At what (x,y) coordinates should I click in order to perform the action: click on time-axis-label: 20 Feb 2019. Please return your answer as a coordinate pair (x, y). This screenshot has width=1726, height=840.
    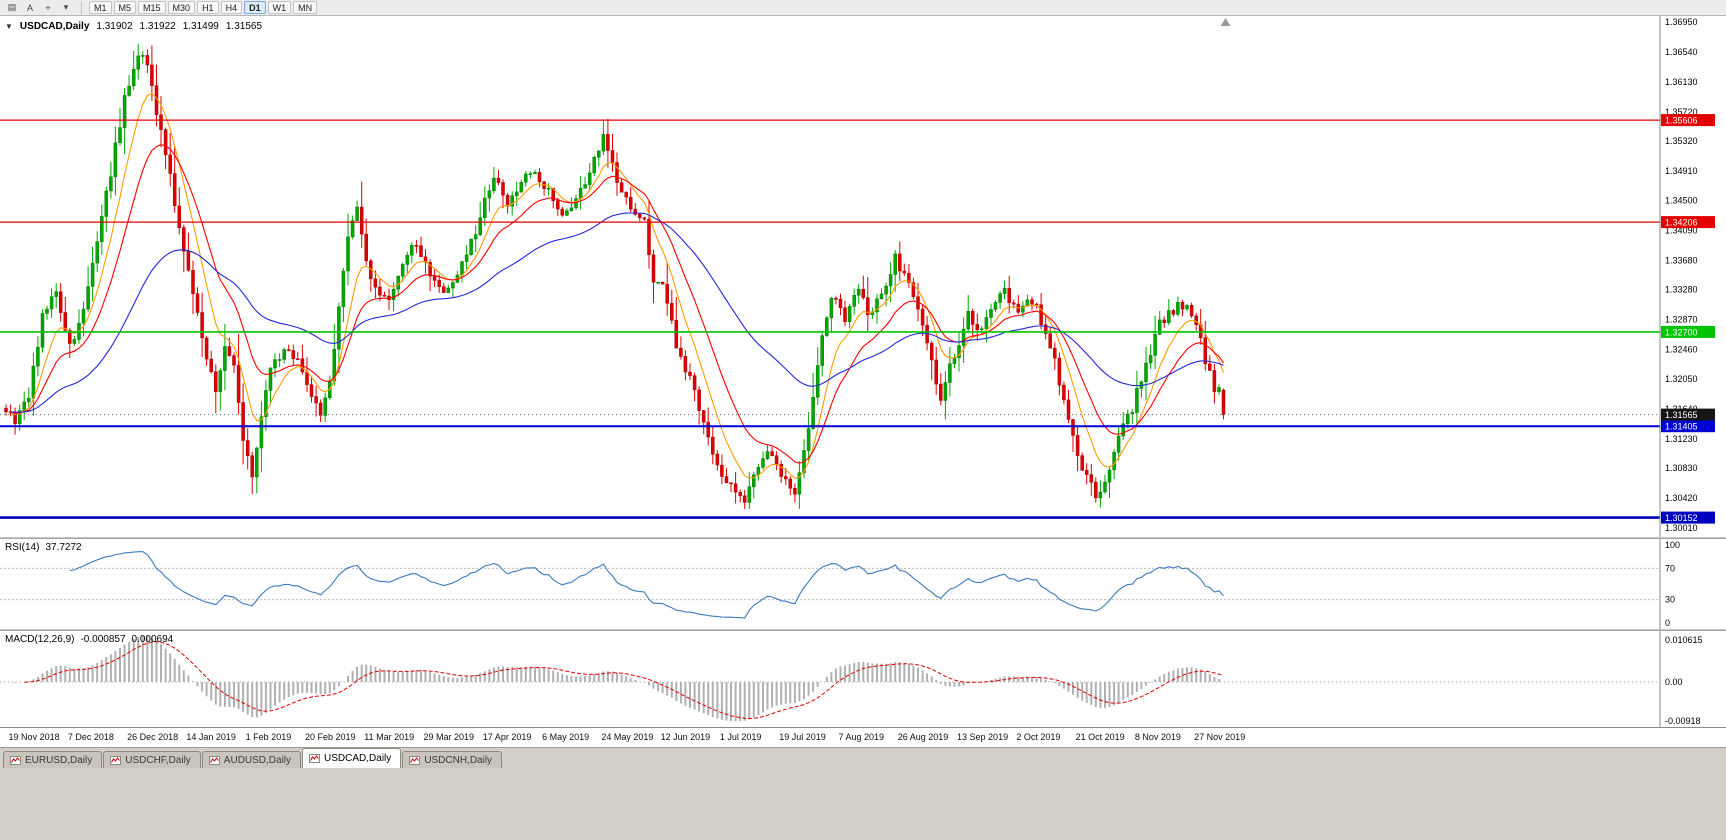
    Looking at the image, I should click on (330, 737).